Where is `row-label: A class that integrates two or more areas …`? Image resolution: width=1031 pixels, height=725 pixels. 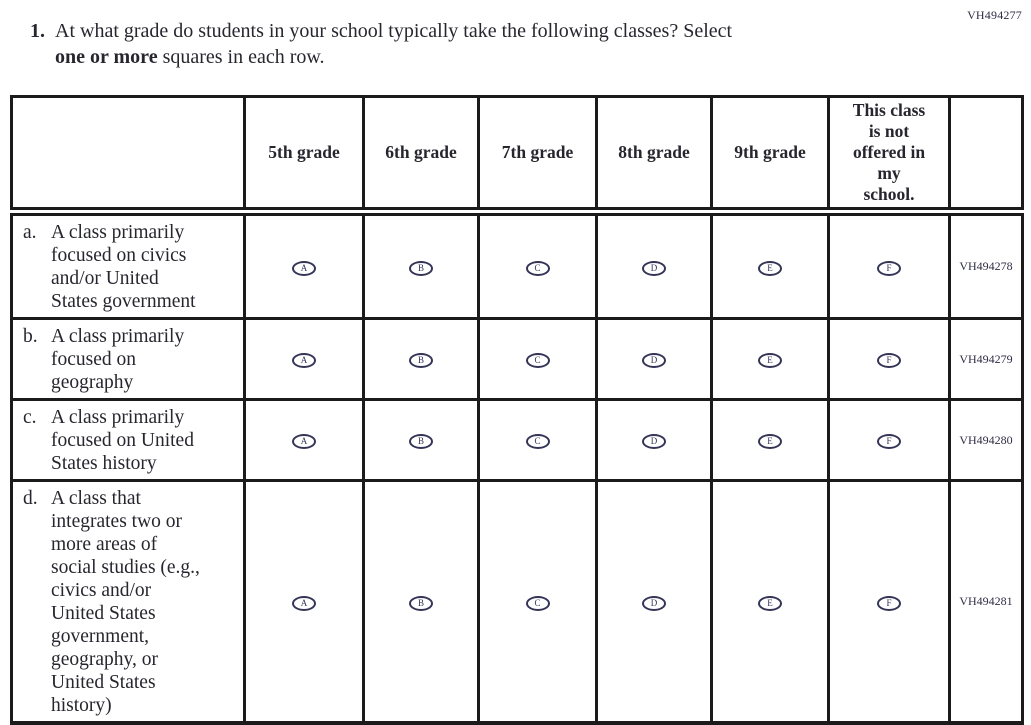
row-label: A class that integrates two or more areas … is located at coordinates (125, 602).